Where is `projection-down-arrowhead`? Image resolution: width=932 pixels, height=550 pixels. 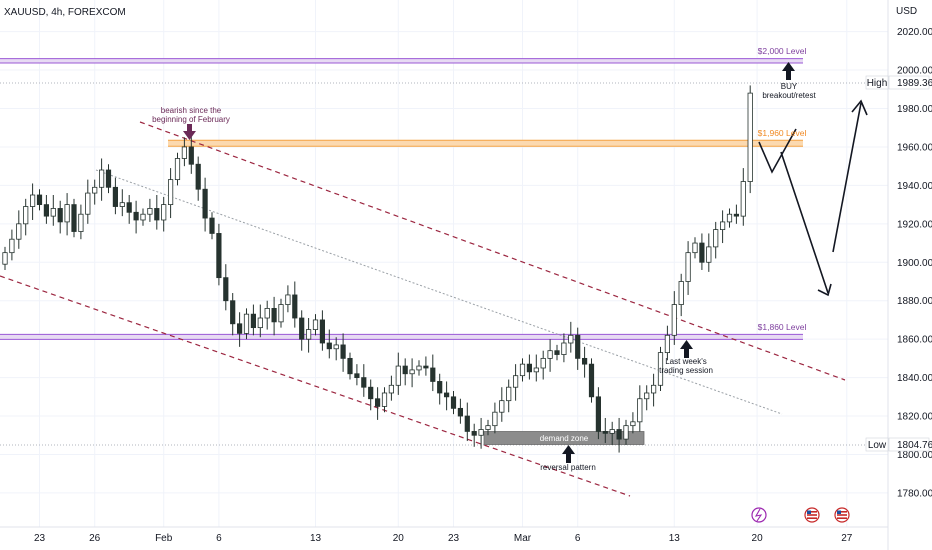 projection-down-arrowhead is located at coordinates (824, 290).